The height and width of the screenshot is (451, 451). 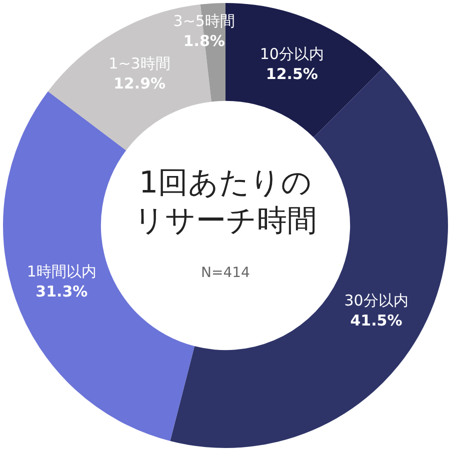 I want to click on slice-label: 10分以内, so click(x=292, y=54).